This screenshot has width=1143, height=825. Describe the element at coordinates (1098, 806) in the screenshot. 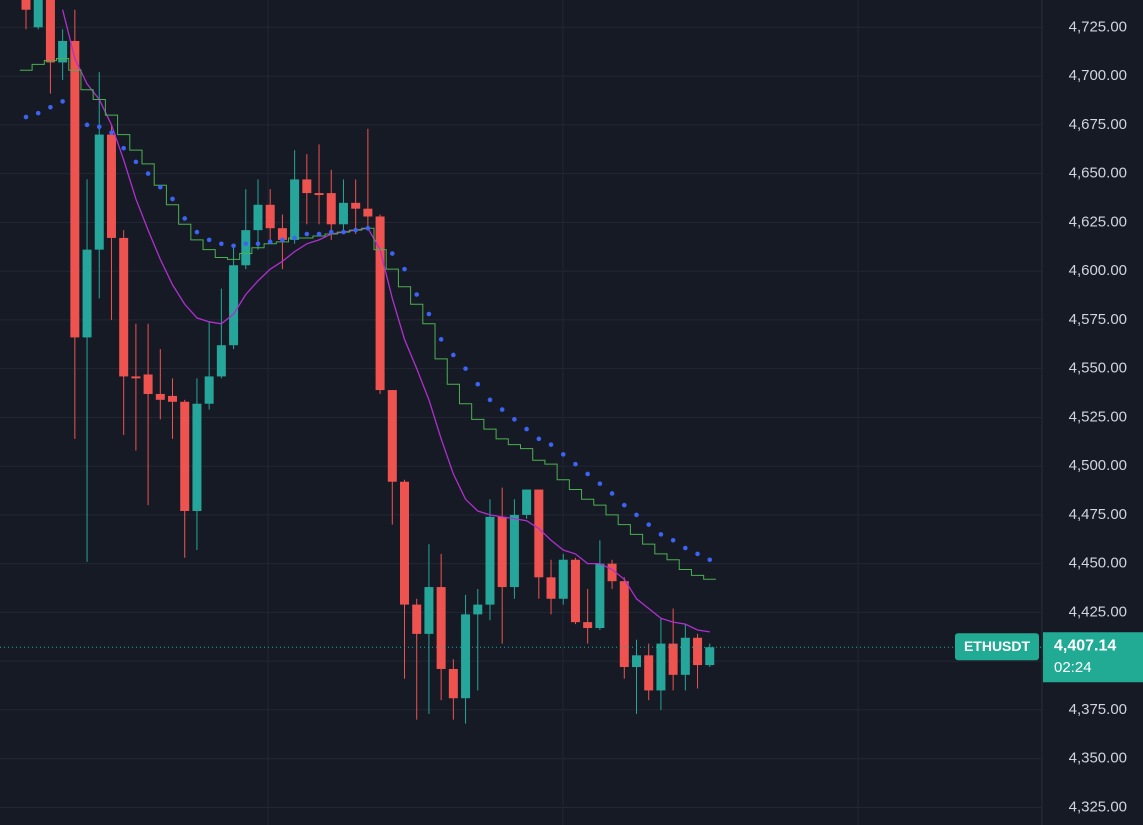

I see `y-tick-label: 4,325.00` at that location.